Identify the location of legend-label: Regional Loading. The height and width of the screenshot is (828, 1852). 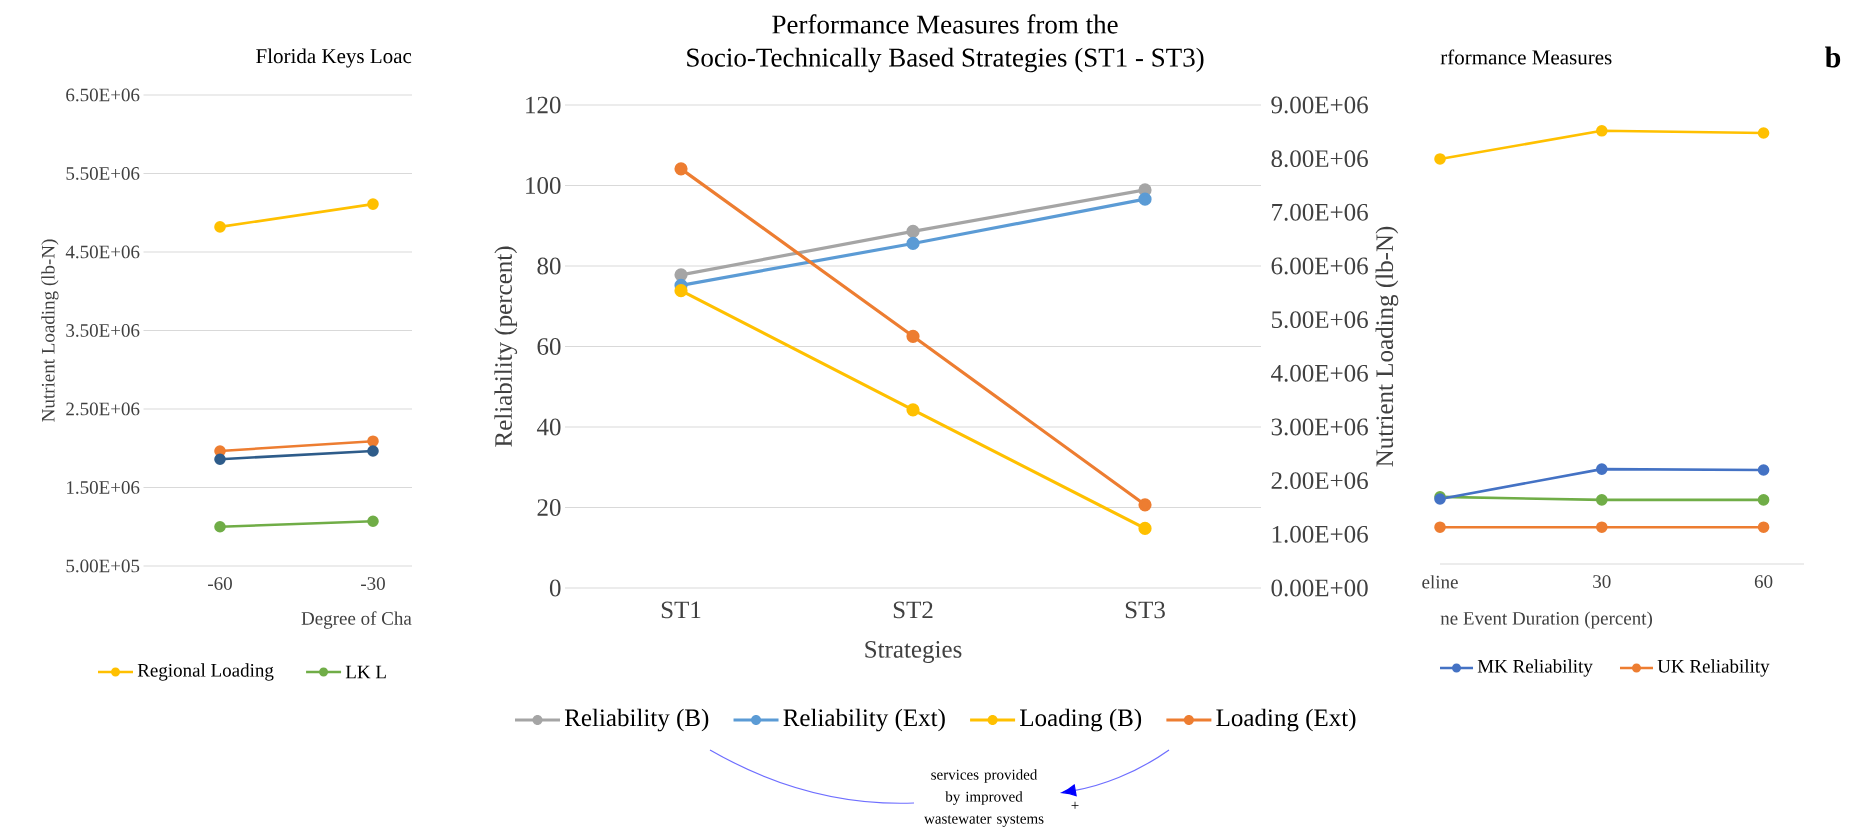
(205, 672).